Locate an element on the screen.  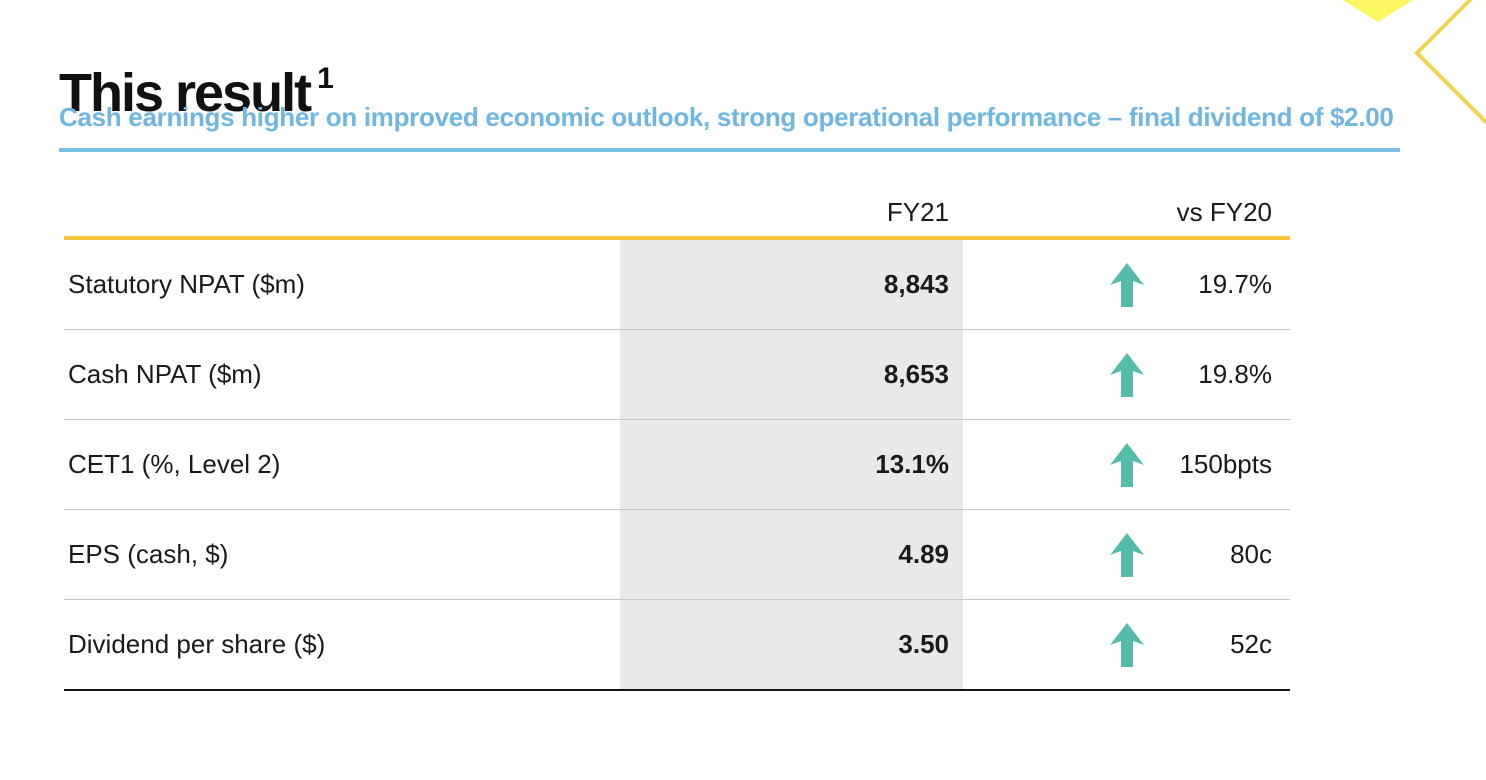
fy21-value: 13.1% is located at coordinates (791, 464).